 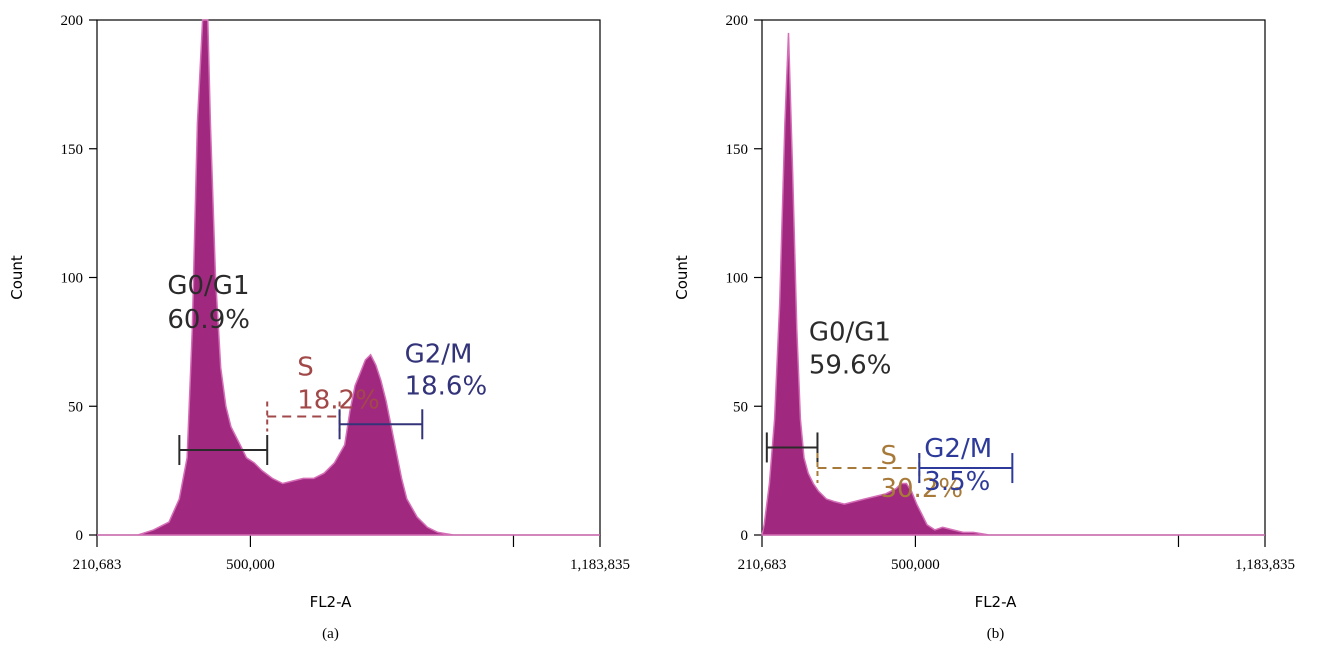 What do you see at coordinates (446, 386) in the screenshot?
I see `gate-percent: 18.6%` at bounding box center [446, 386].